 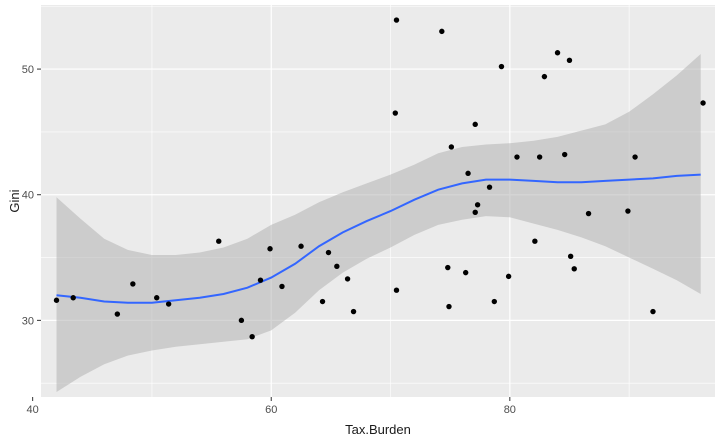 I want to click on y-tick-label: 50, so click(x=28, y=70).